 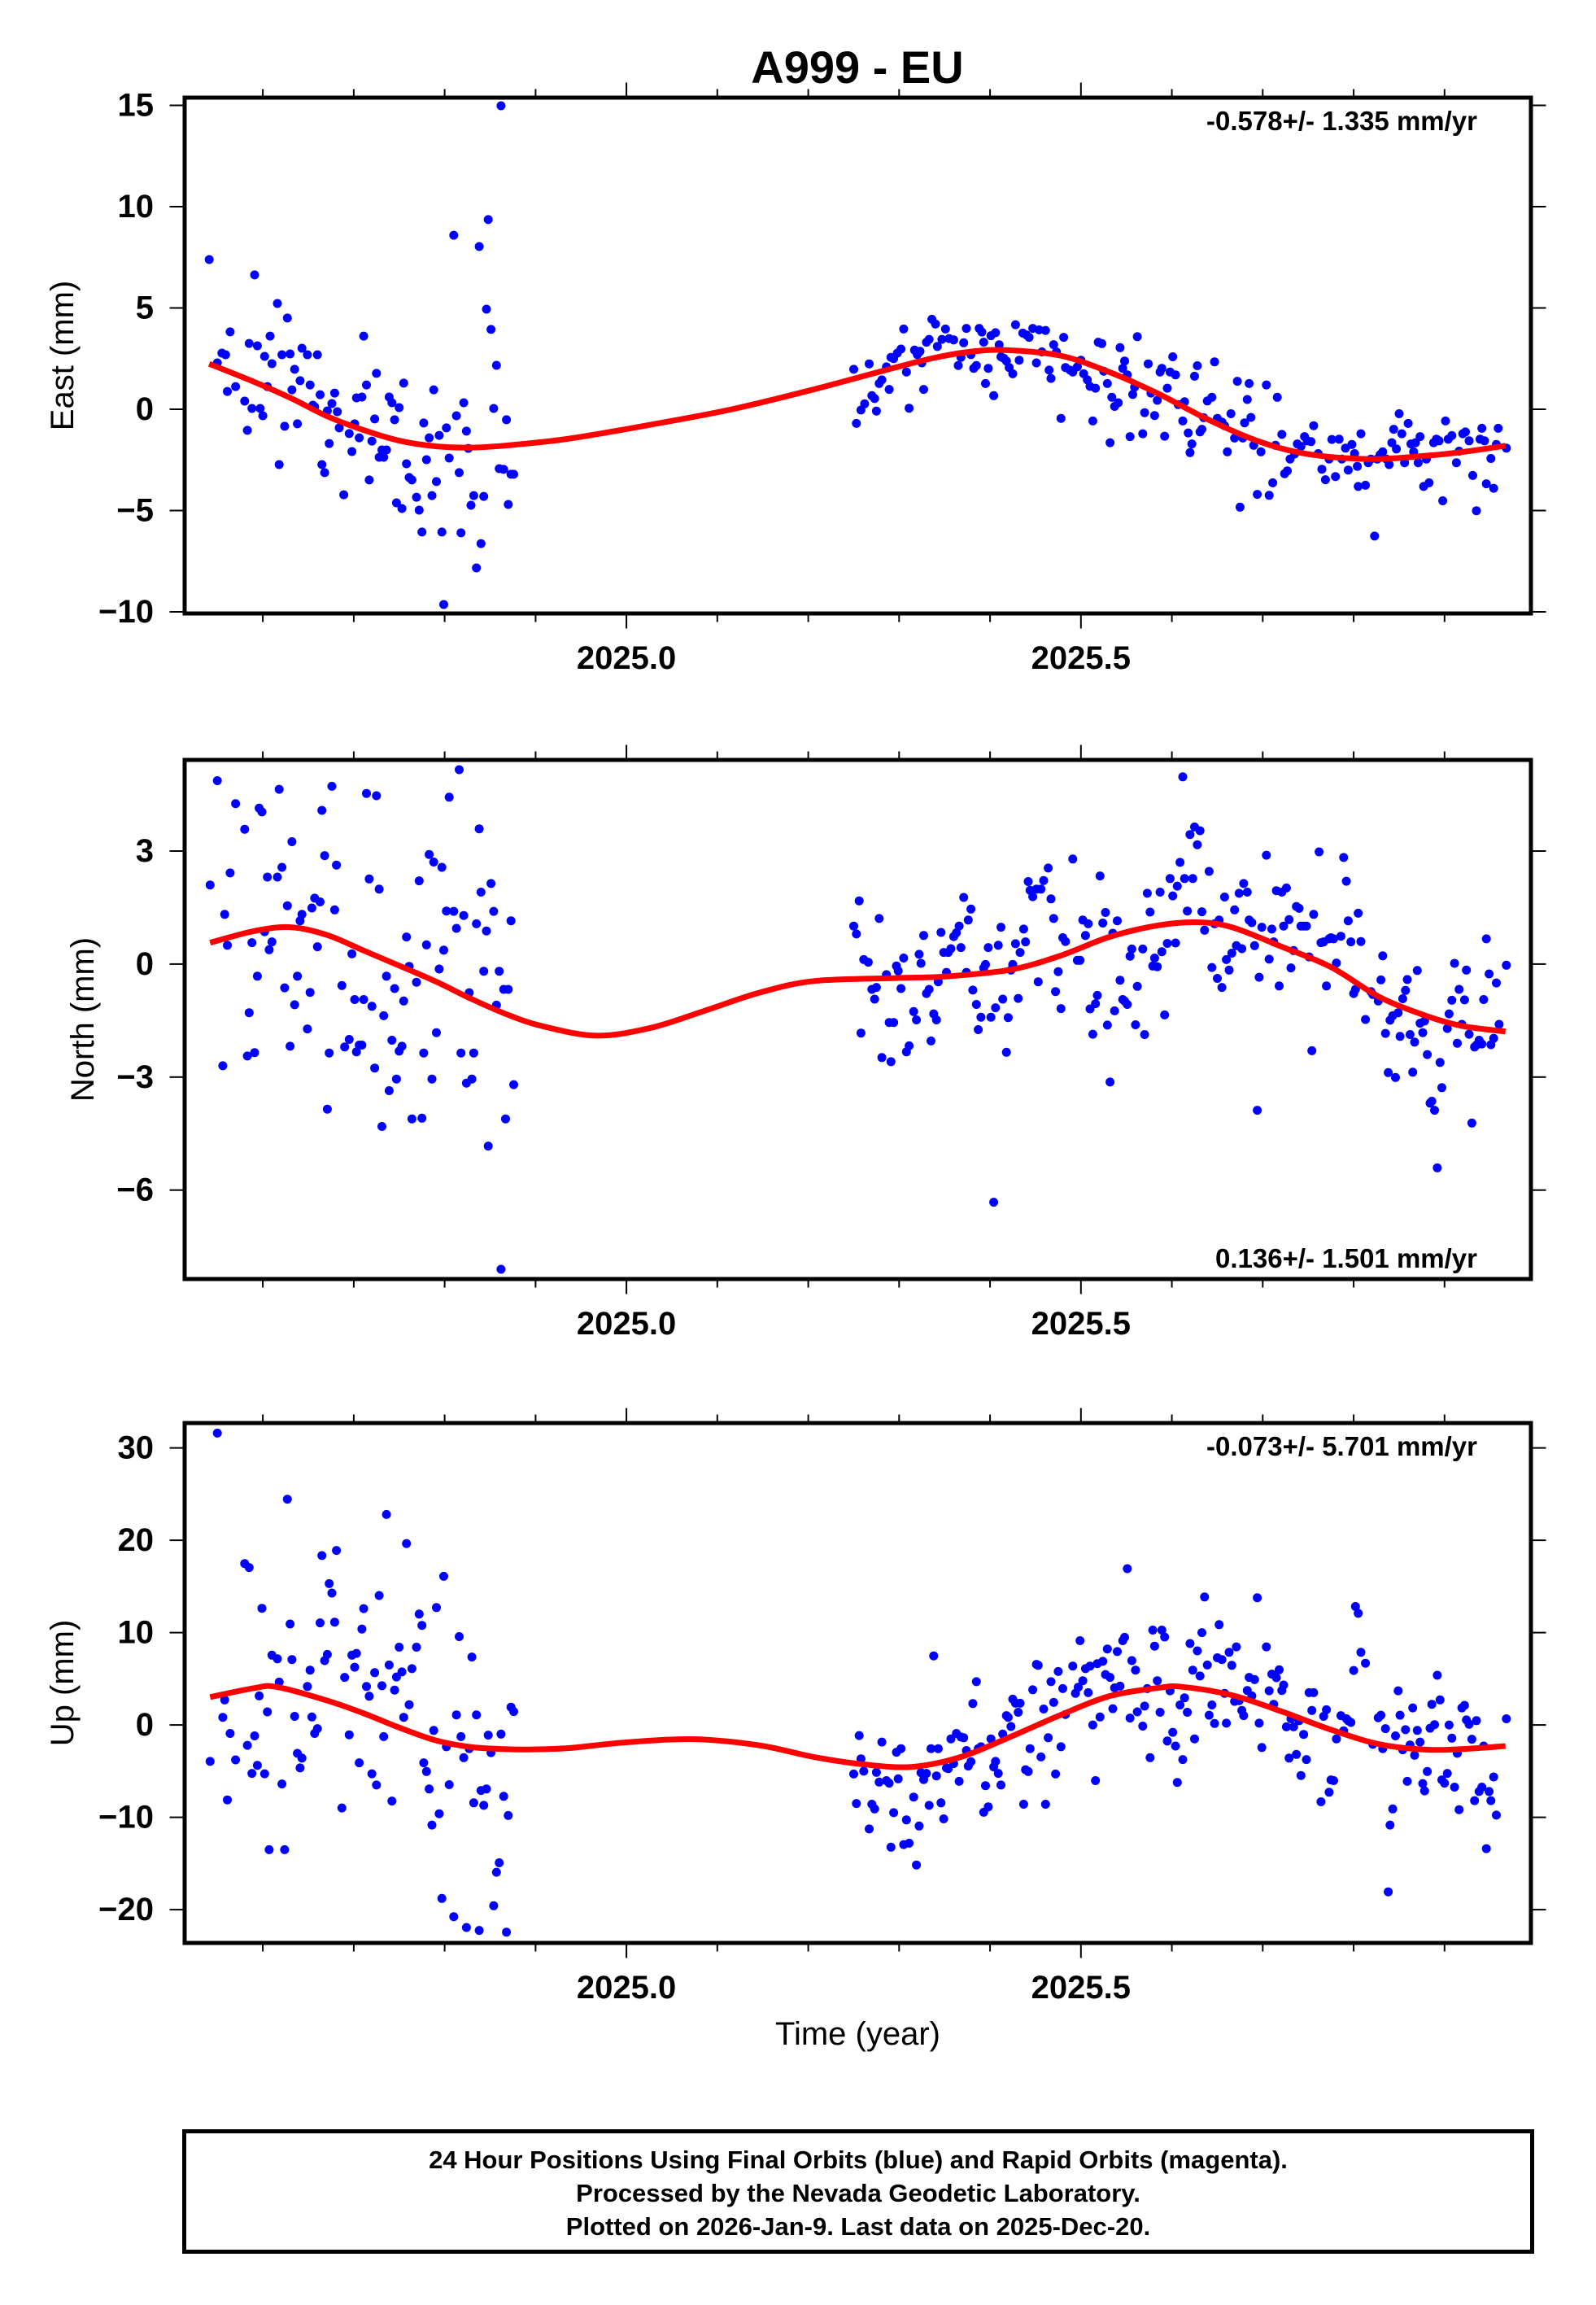 What do you see at coordinates (145, 851) in the screenshot?
I see `y-tick-label: 3` at bounding box center [145, 851].